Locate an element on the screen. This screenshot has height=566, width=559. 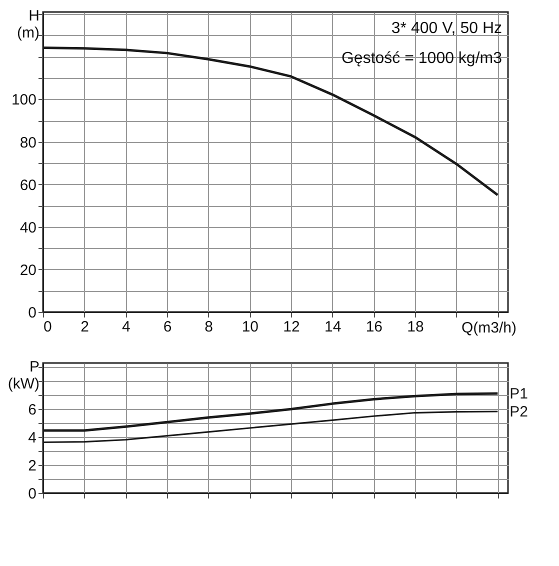
y-tick-label: 100 is located at coordinates (23, 100).